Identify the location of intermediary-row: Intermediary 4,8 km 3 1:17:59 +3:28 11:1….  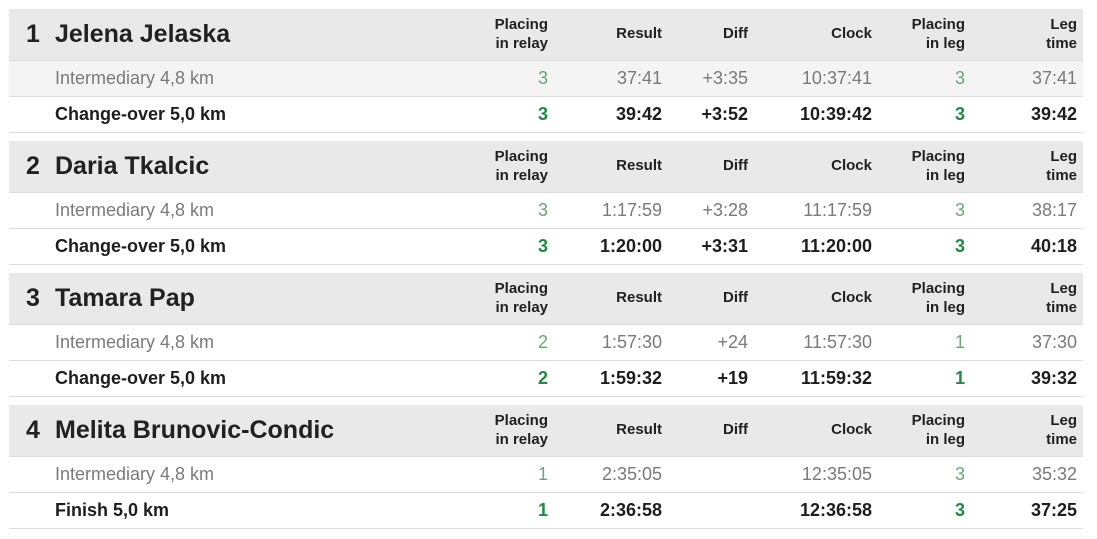
(546, 210).